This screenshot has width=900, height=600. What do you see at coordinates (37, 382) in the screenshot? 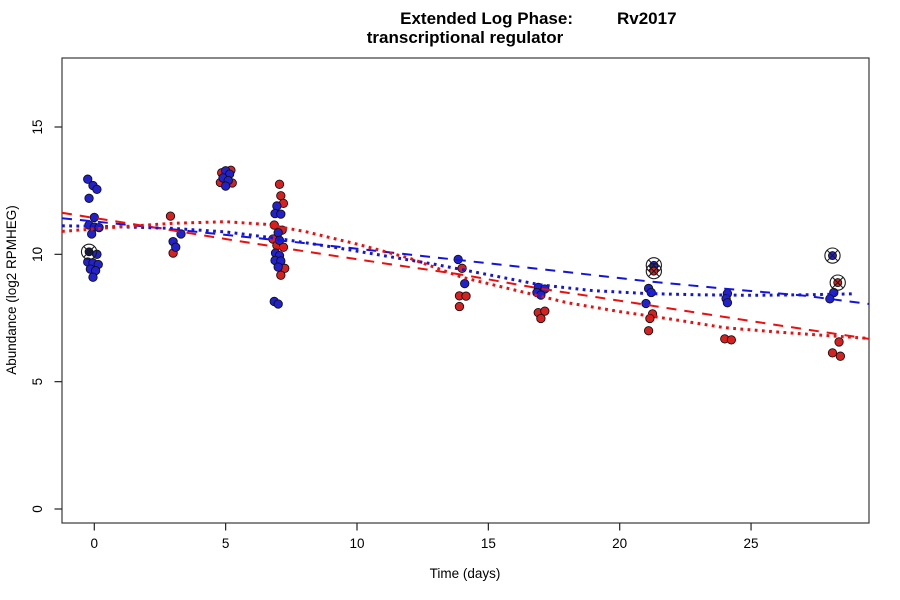
I see `y-tick-label: 5` at bounding box center [37, 382].